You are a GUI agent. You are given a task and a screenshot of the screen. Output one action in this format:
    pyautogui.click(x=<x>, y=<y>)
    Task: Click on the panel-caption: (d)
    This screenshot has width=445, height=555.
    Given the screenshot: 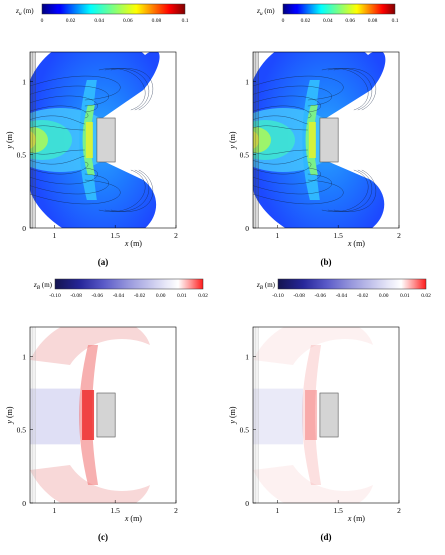 What is the action you would take?
    pyautogui.click(x=326, y=537)
    